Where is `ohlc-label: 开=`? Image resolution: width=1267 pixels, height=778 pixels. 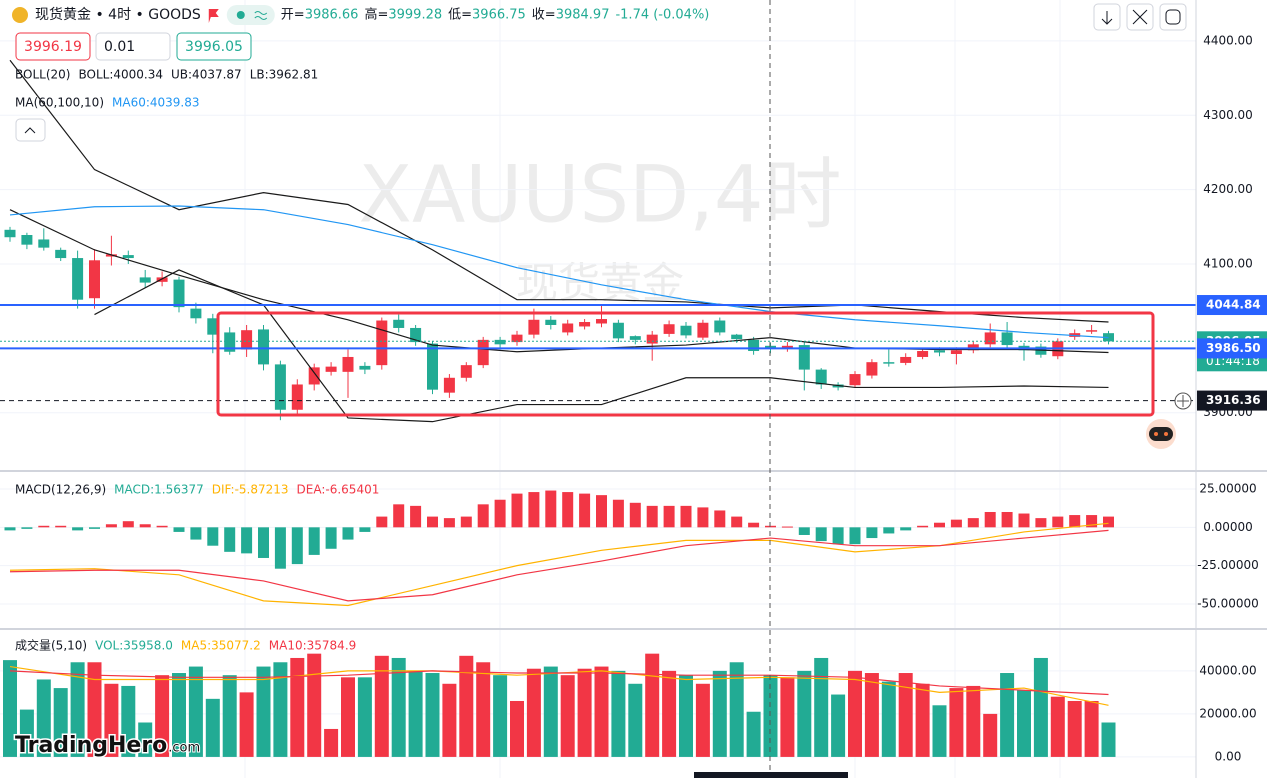 ohlc-label: 开= is located at coordinates (293, 15).